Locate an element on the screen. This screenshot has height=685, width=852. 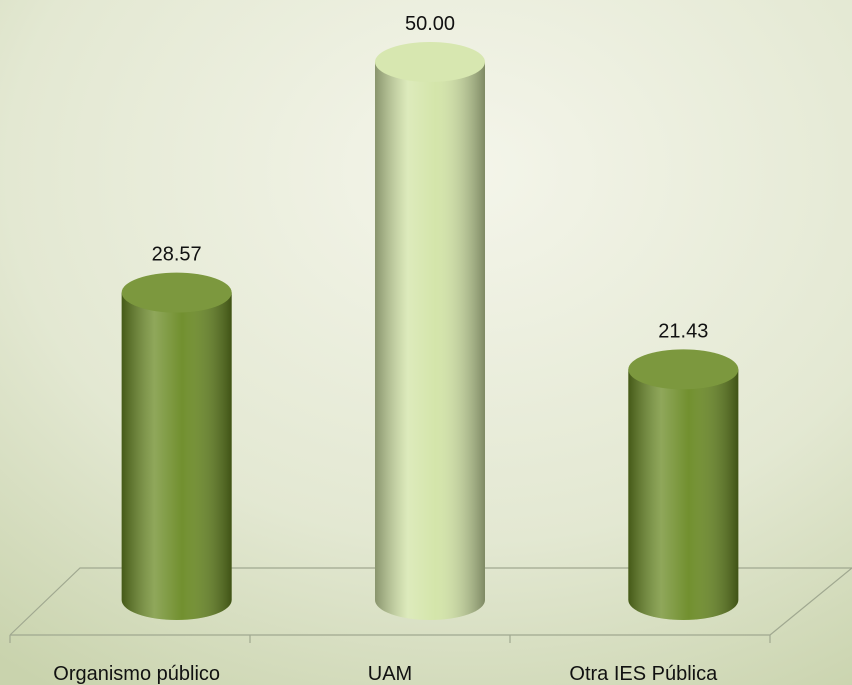
x-tick-label: Otra IES Pública is located at coordinates (643, 674).